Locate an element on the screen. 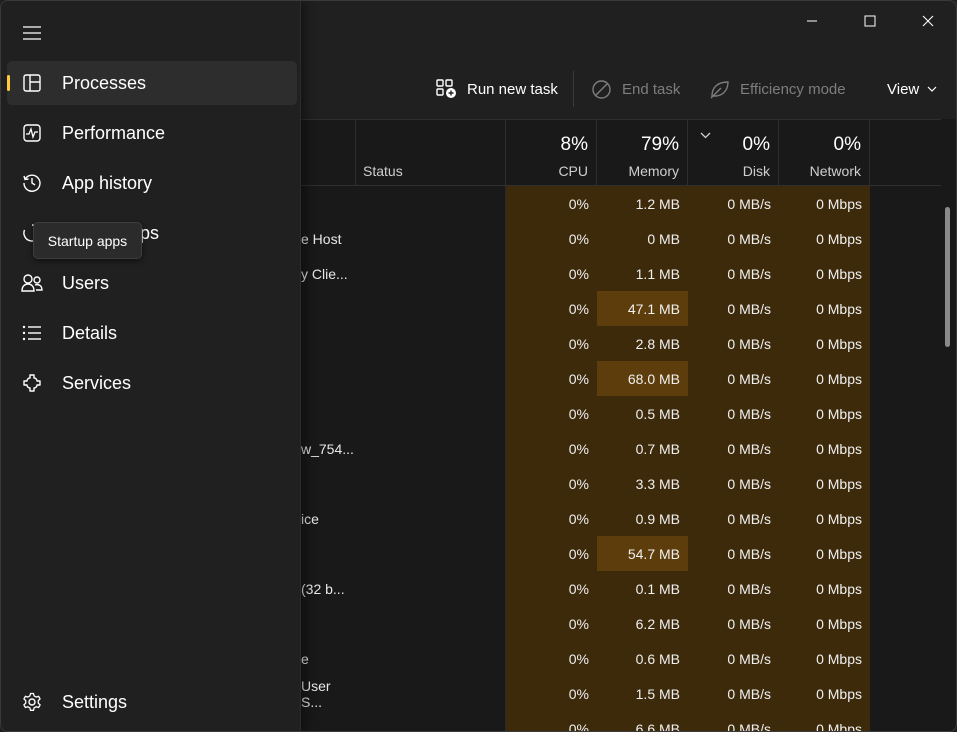 This screenshot has width=957, height=732. hamburger-icon is located at coordinates (32, 33).